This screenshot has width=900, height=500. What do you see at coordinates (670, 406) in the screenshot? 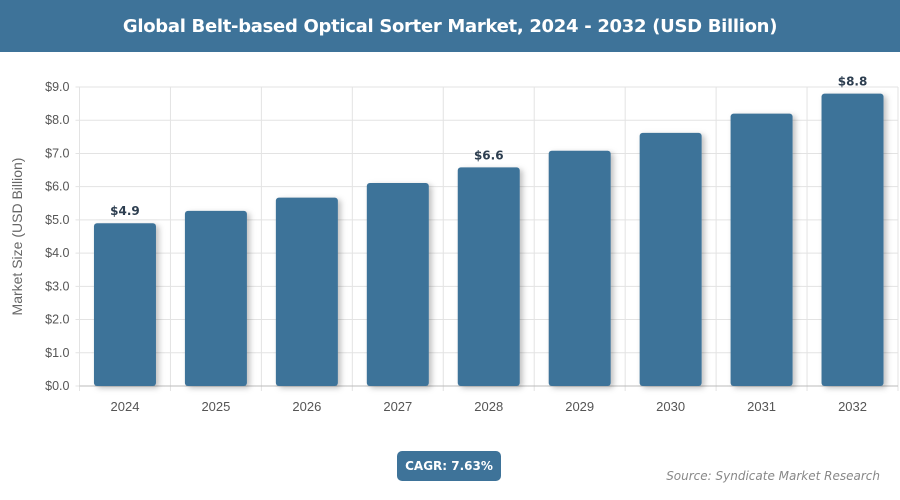
I see `x-tick-label: 2030` at bounding box center [670, 406].